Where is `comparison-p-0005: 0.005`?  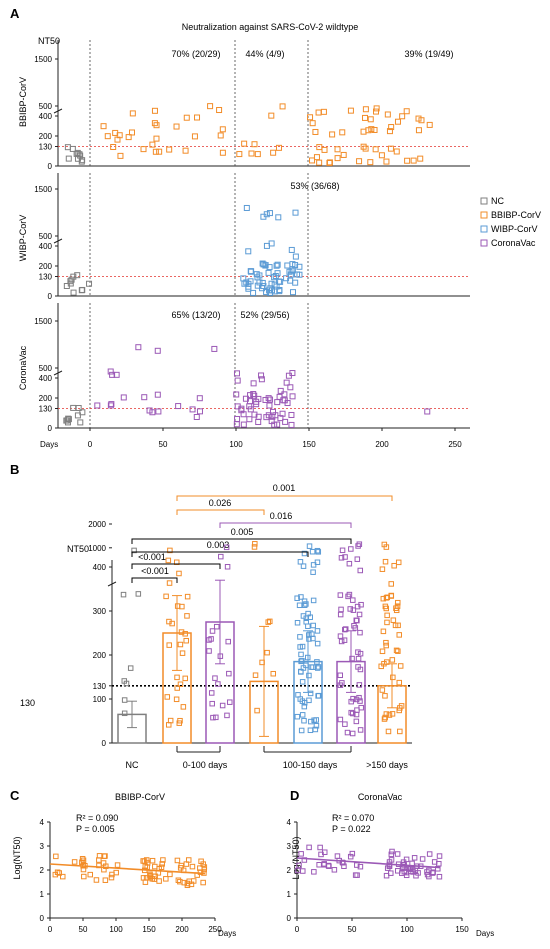 comparison-p-0005: 0.005 is located at coordinates (242, 532).